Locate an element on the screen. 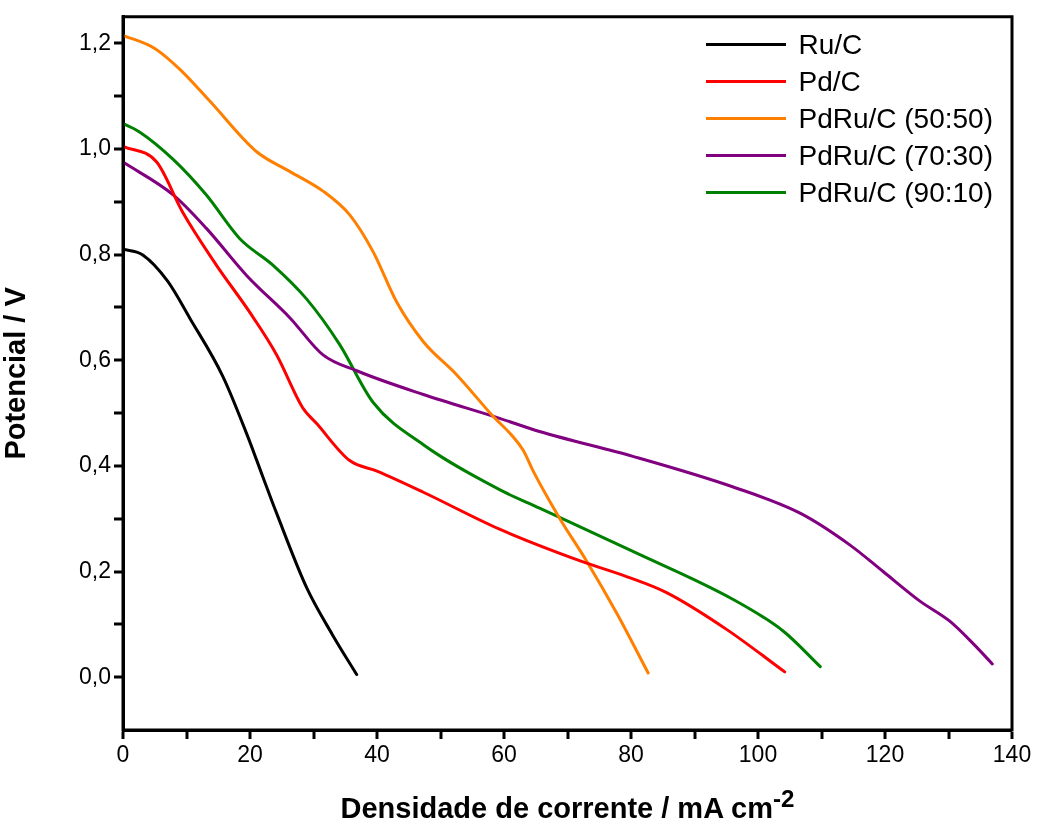  y-tick-label: 0,4 is located at coordinates (95, 464).